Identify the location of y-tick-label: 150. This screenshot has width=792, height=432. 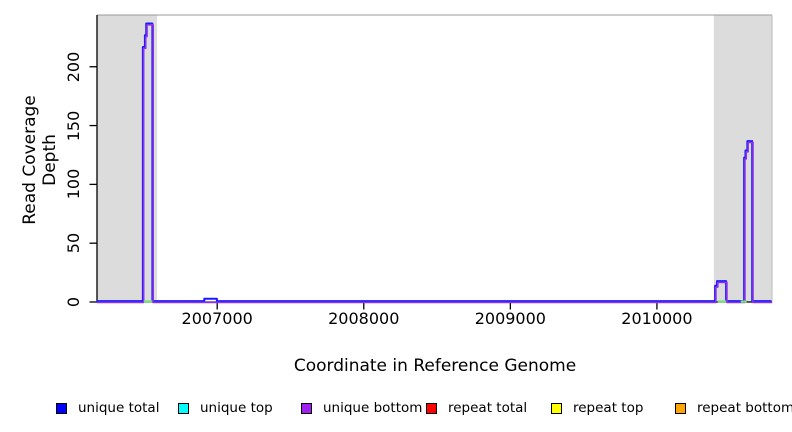
(73, 125).